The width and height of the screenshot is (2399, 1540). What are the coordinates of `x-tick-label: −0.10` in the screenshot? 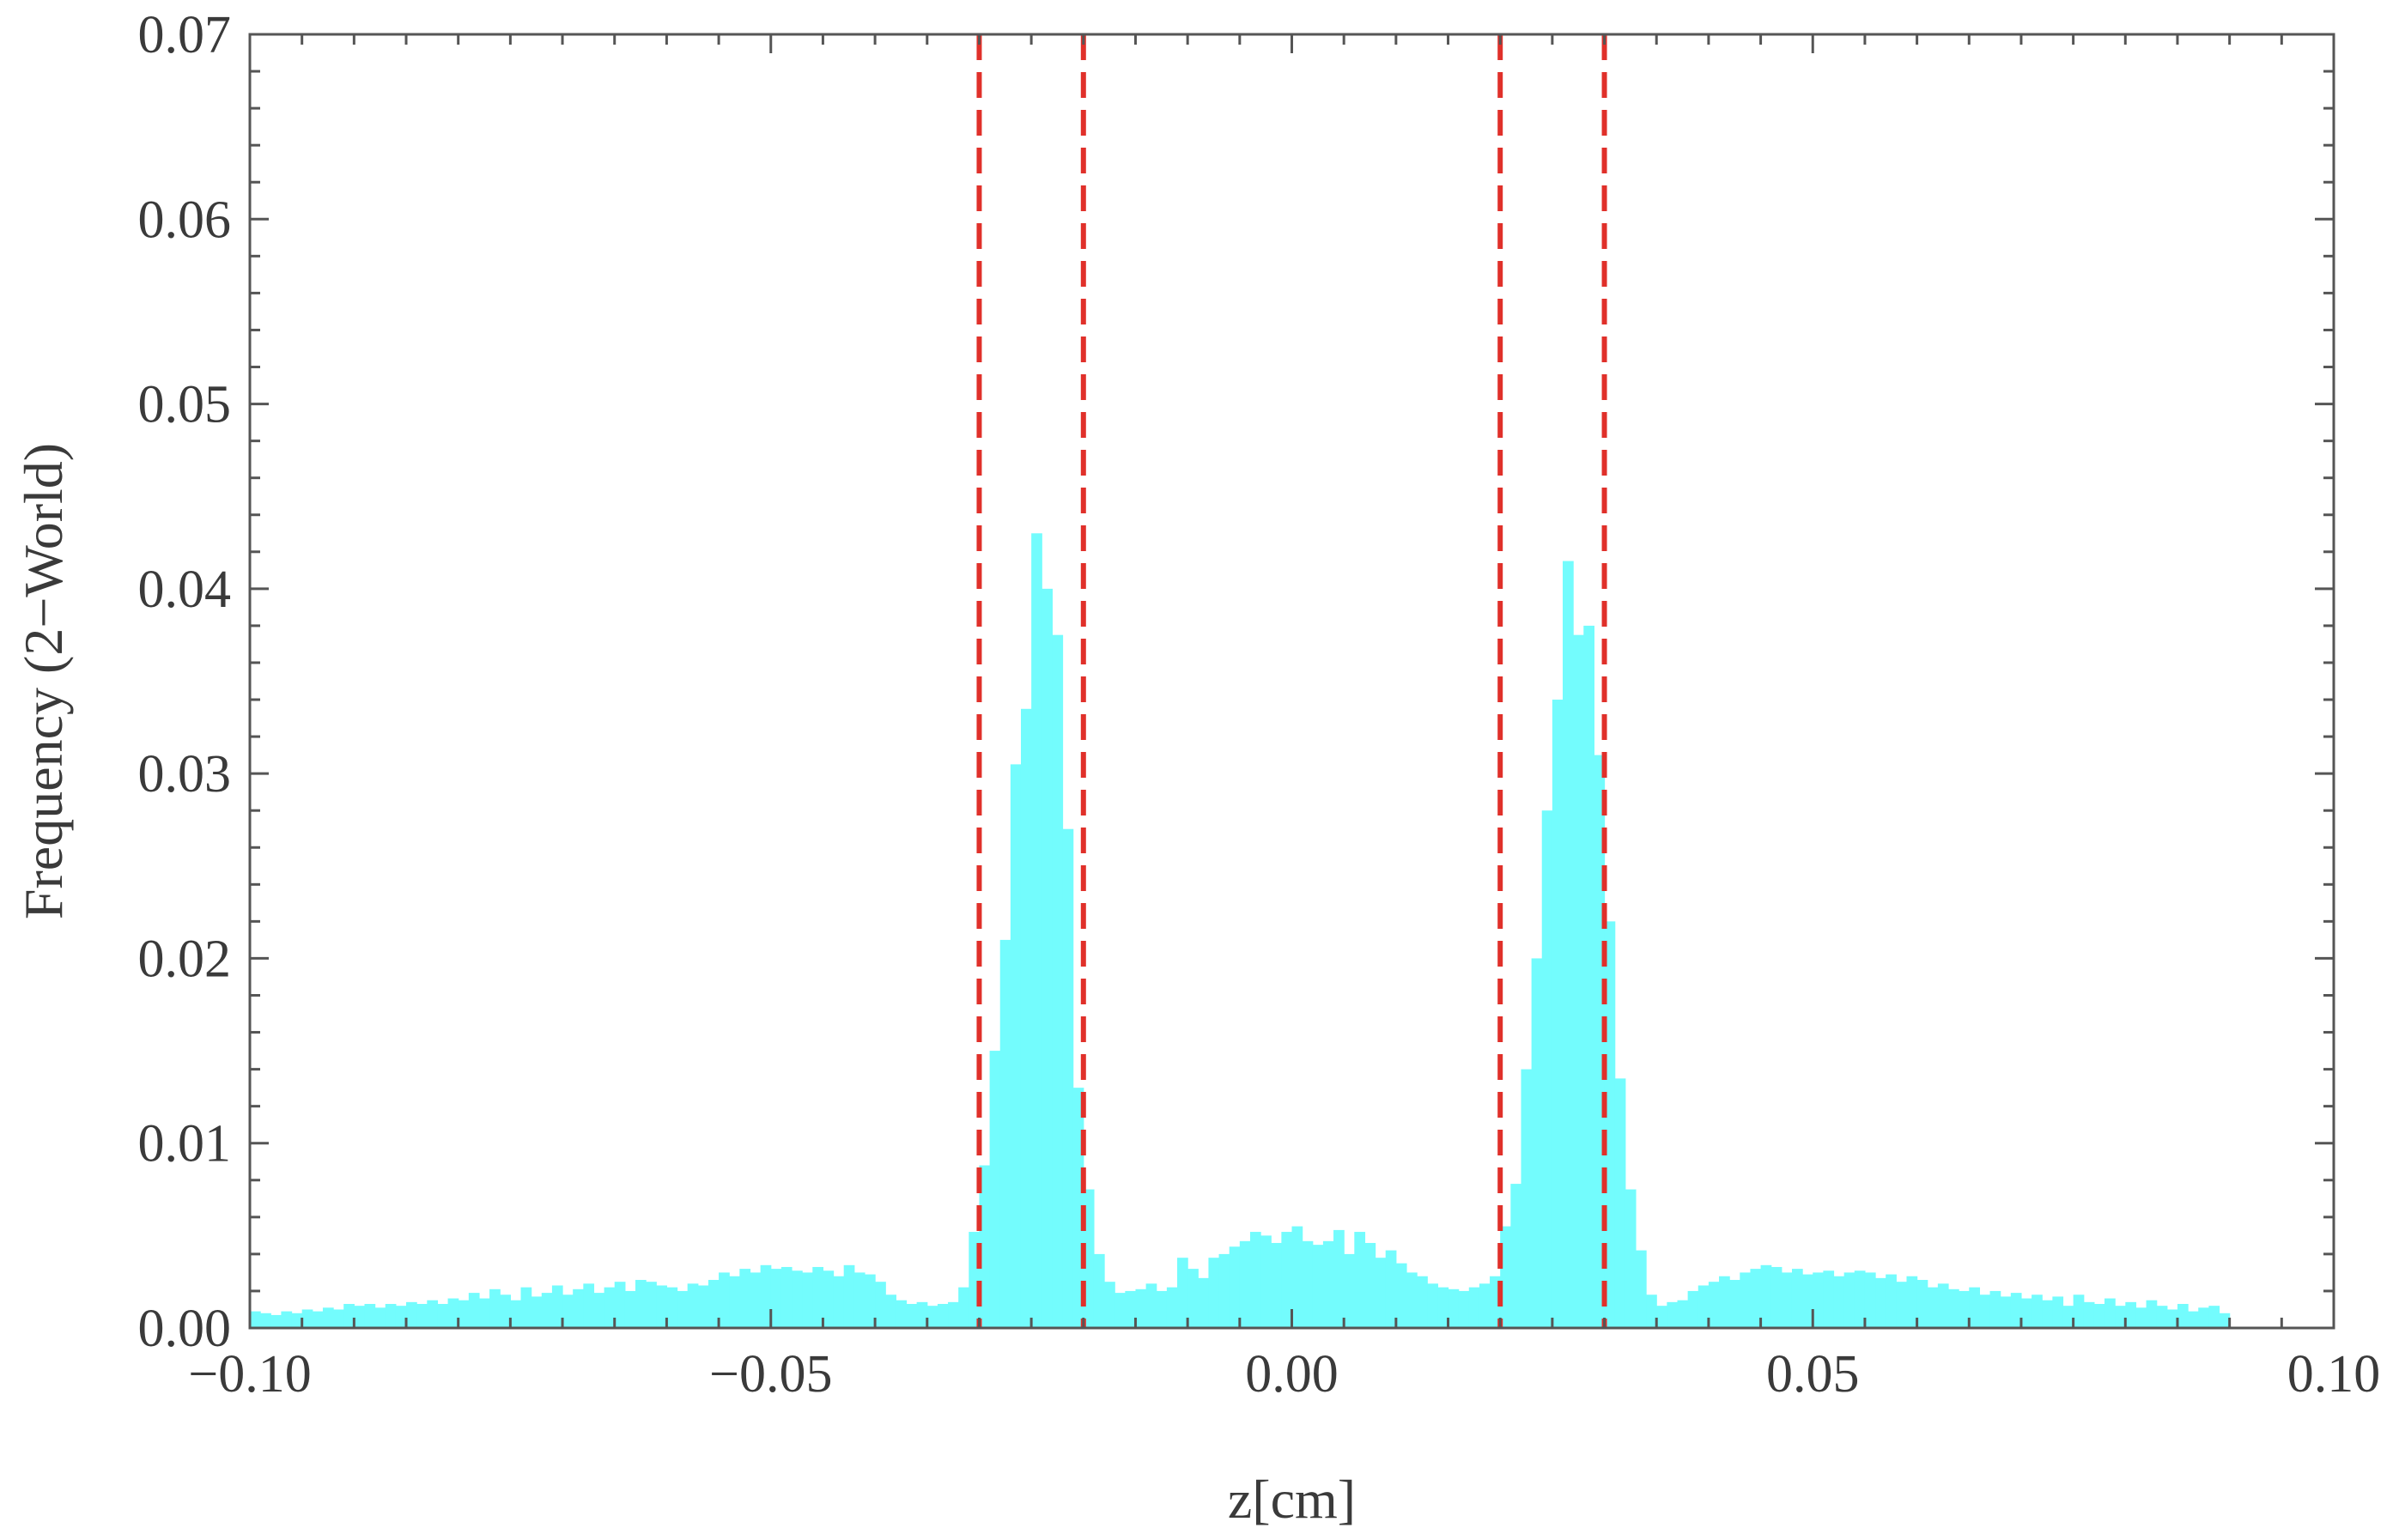 It's located at (249, 1374).